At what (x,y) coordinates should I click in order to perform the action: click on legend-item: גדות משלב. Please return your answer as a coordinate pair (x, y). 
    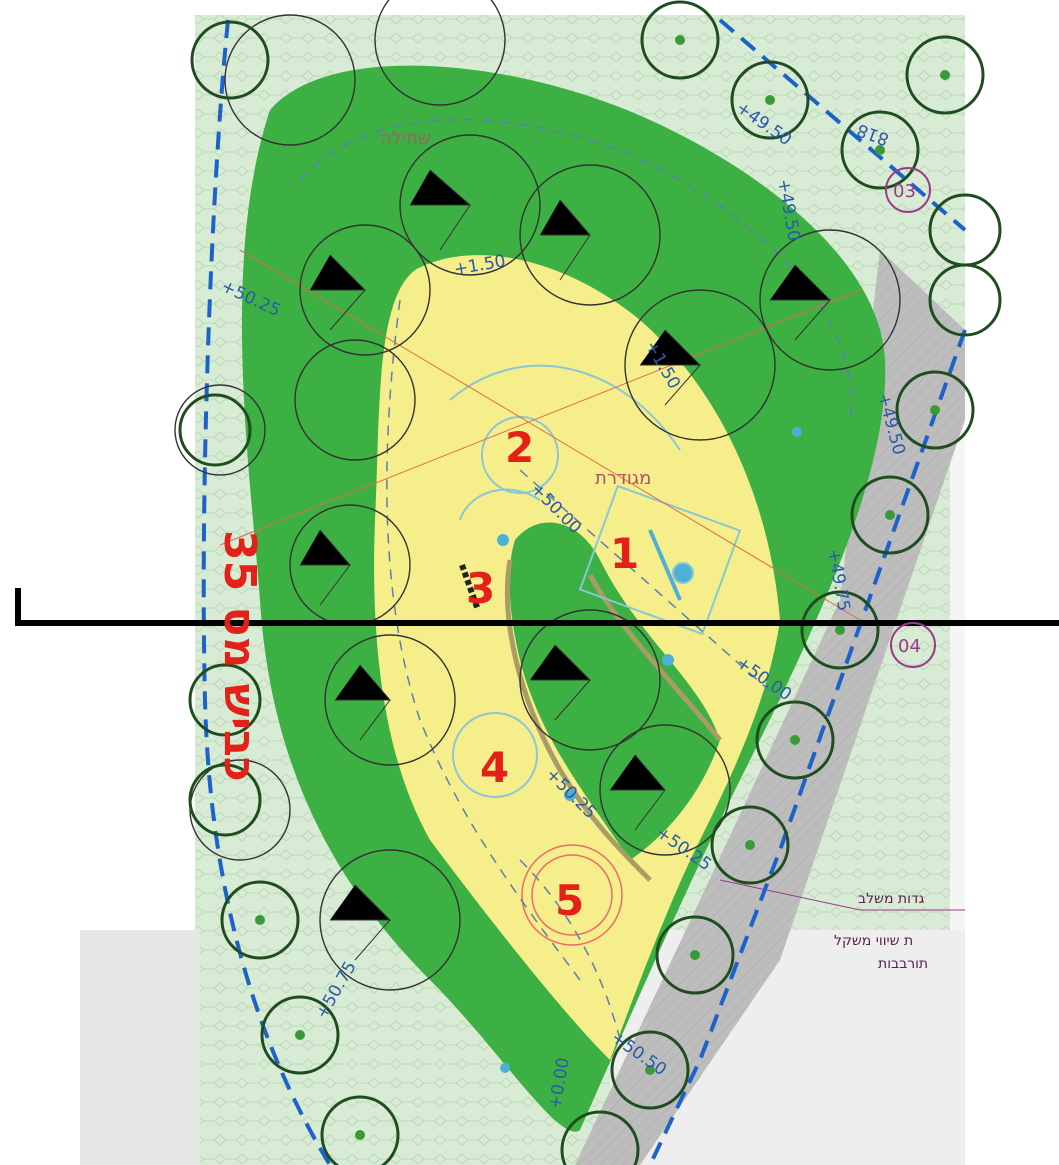
    Looking at the image, I should click on (891, 899).